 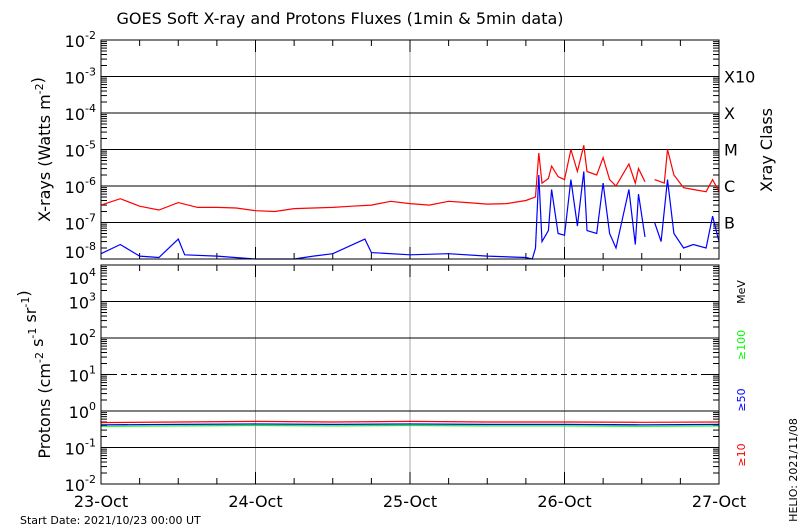 What do you see at coordinates (80, 186) in the screenshot?
I see `y-tick-label: 10⁻⁶` at bounding box center [80, 186].